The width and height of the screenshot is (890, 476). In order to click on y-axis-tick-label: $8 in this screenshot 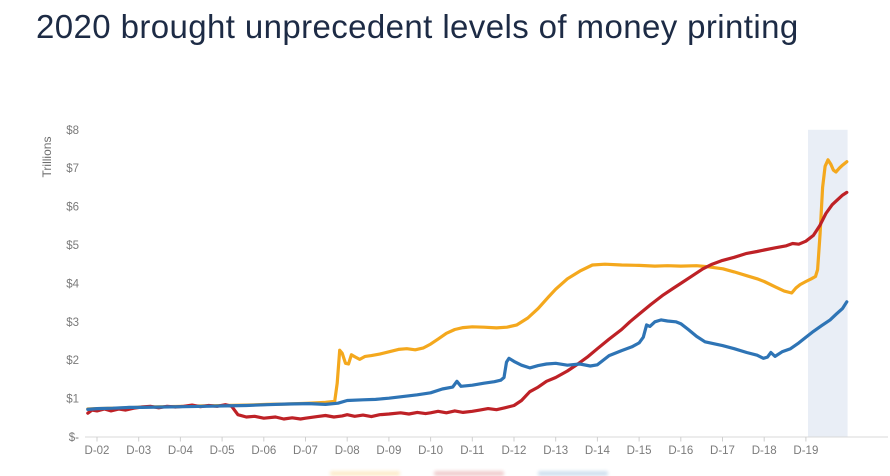, I will do `click(72, 131)`.